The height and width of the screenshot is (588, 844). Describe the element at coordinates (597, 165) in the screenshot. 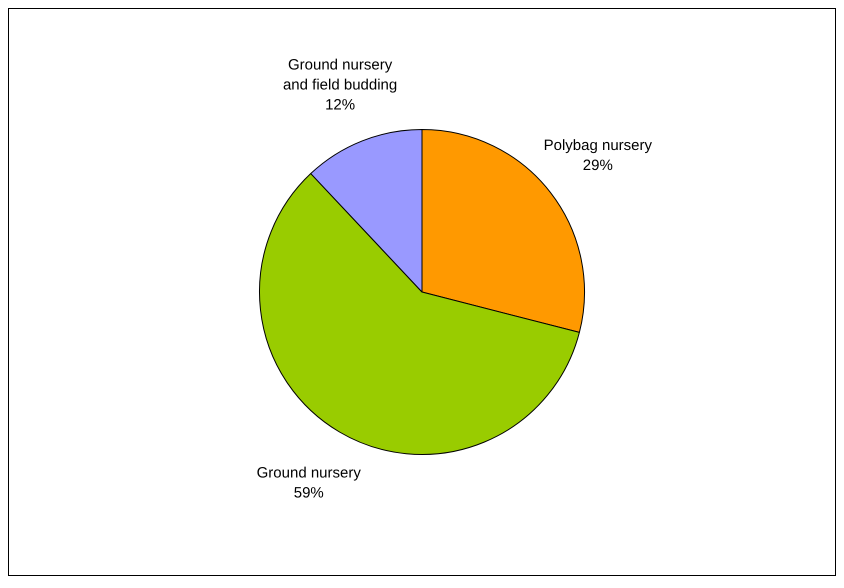

I see `data-label: 29%` at that location.